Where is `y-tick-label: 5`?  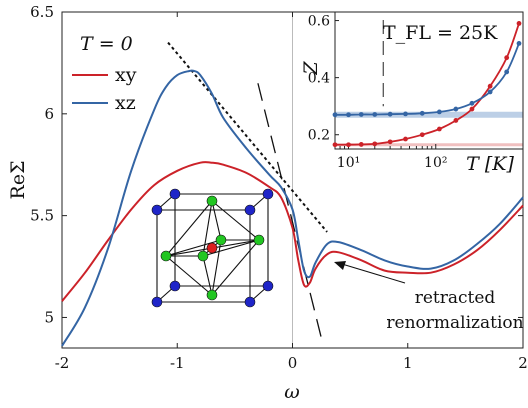
y-tick-label: 5 is located at coordinates (49, 317).